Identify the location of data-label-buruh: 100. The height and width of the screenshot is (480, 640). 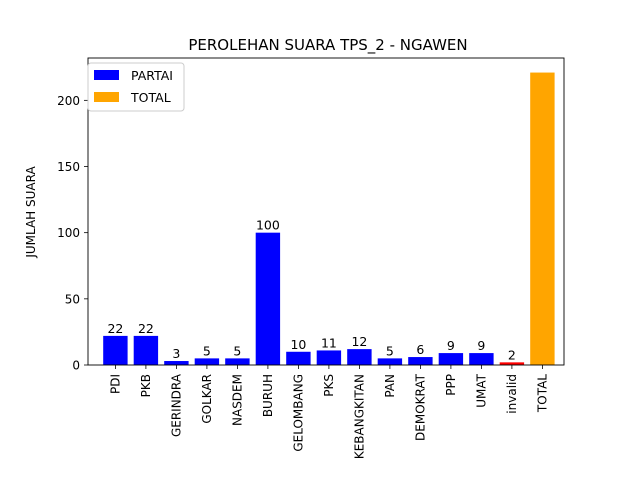
(268, 225).